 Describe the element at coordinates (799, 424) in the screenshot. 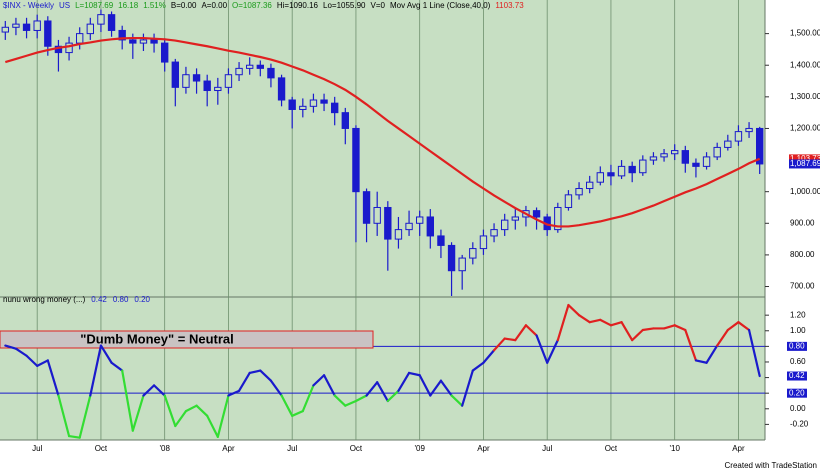

I see `y-tick-label: -0.20` at that location.